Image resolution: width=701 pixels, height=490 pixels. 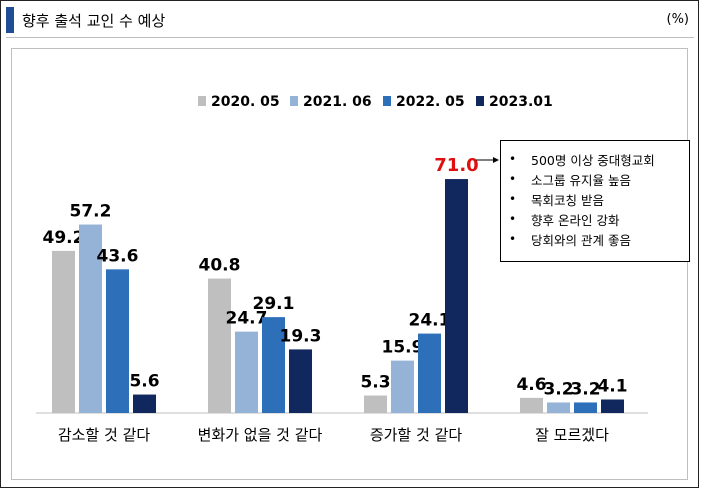 What do you see at coordinates (301, 336) in the screenshot?
I see `data-label: 19.3` at bounding box center [301, 336].